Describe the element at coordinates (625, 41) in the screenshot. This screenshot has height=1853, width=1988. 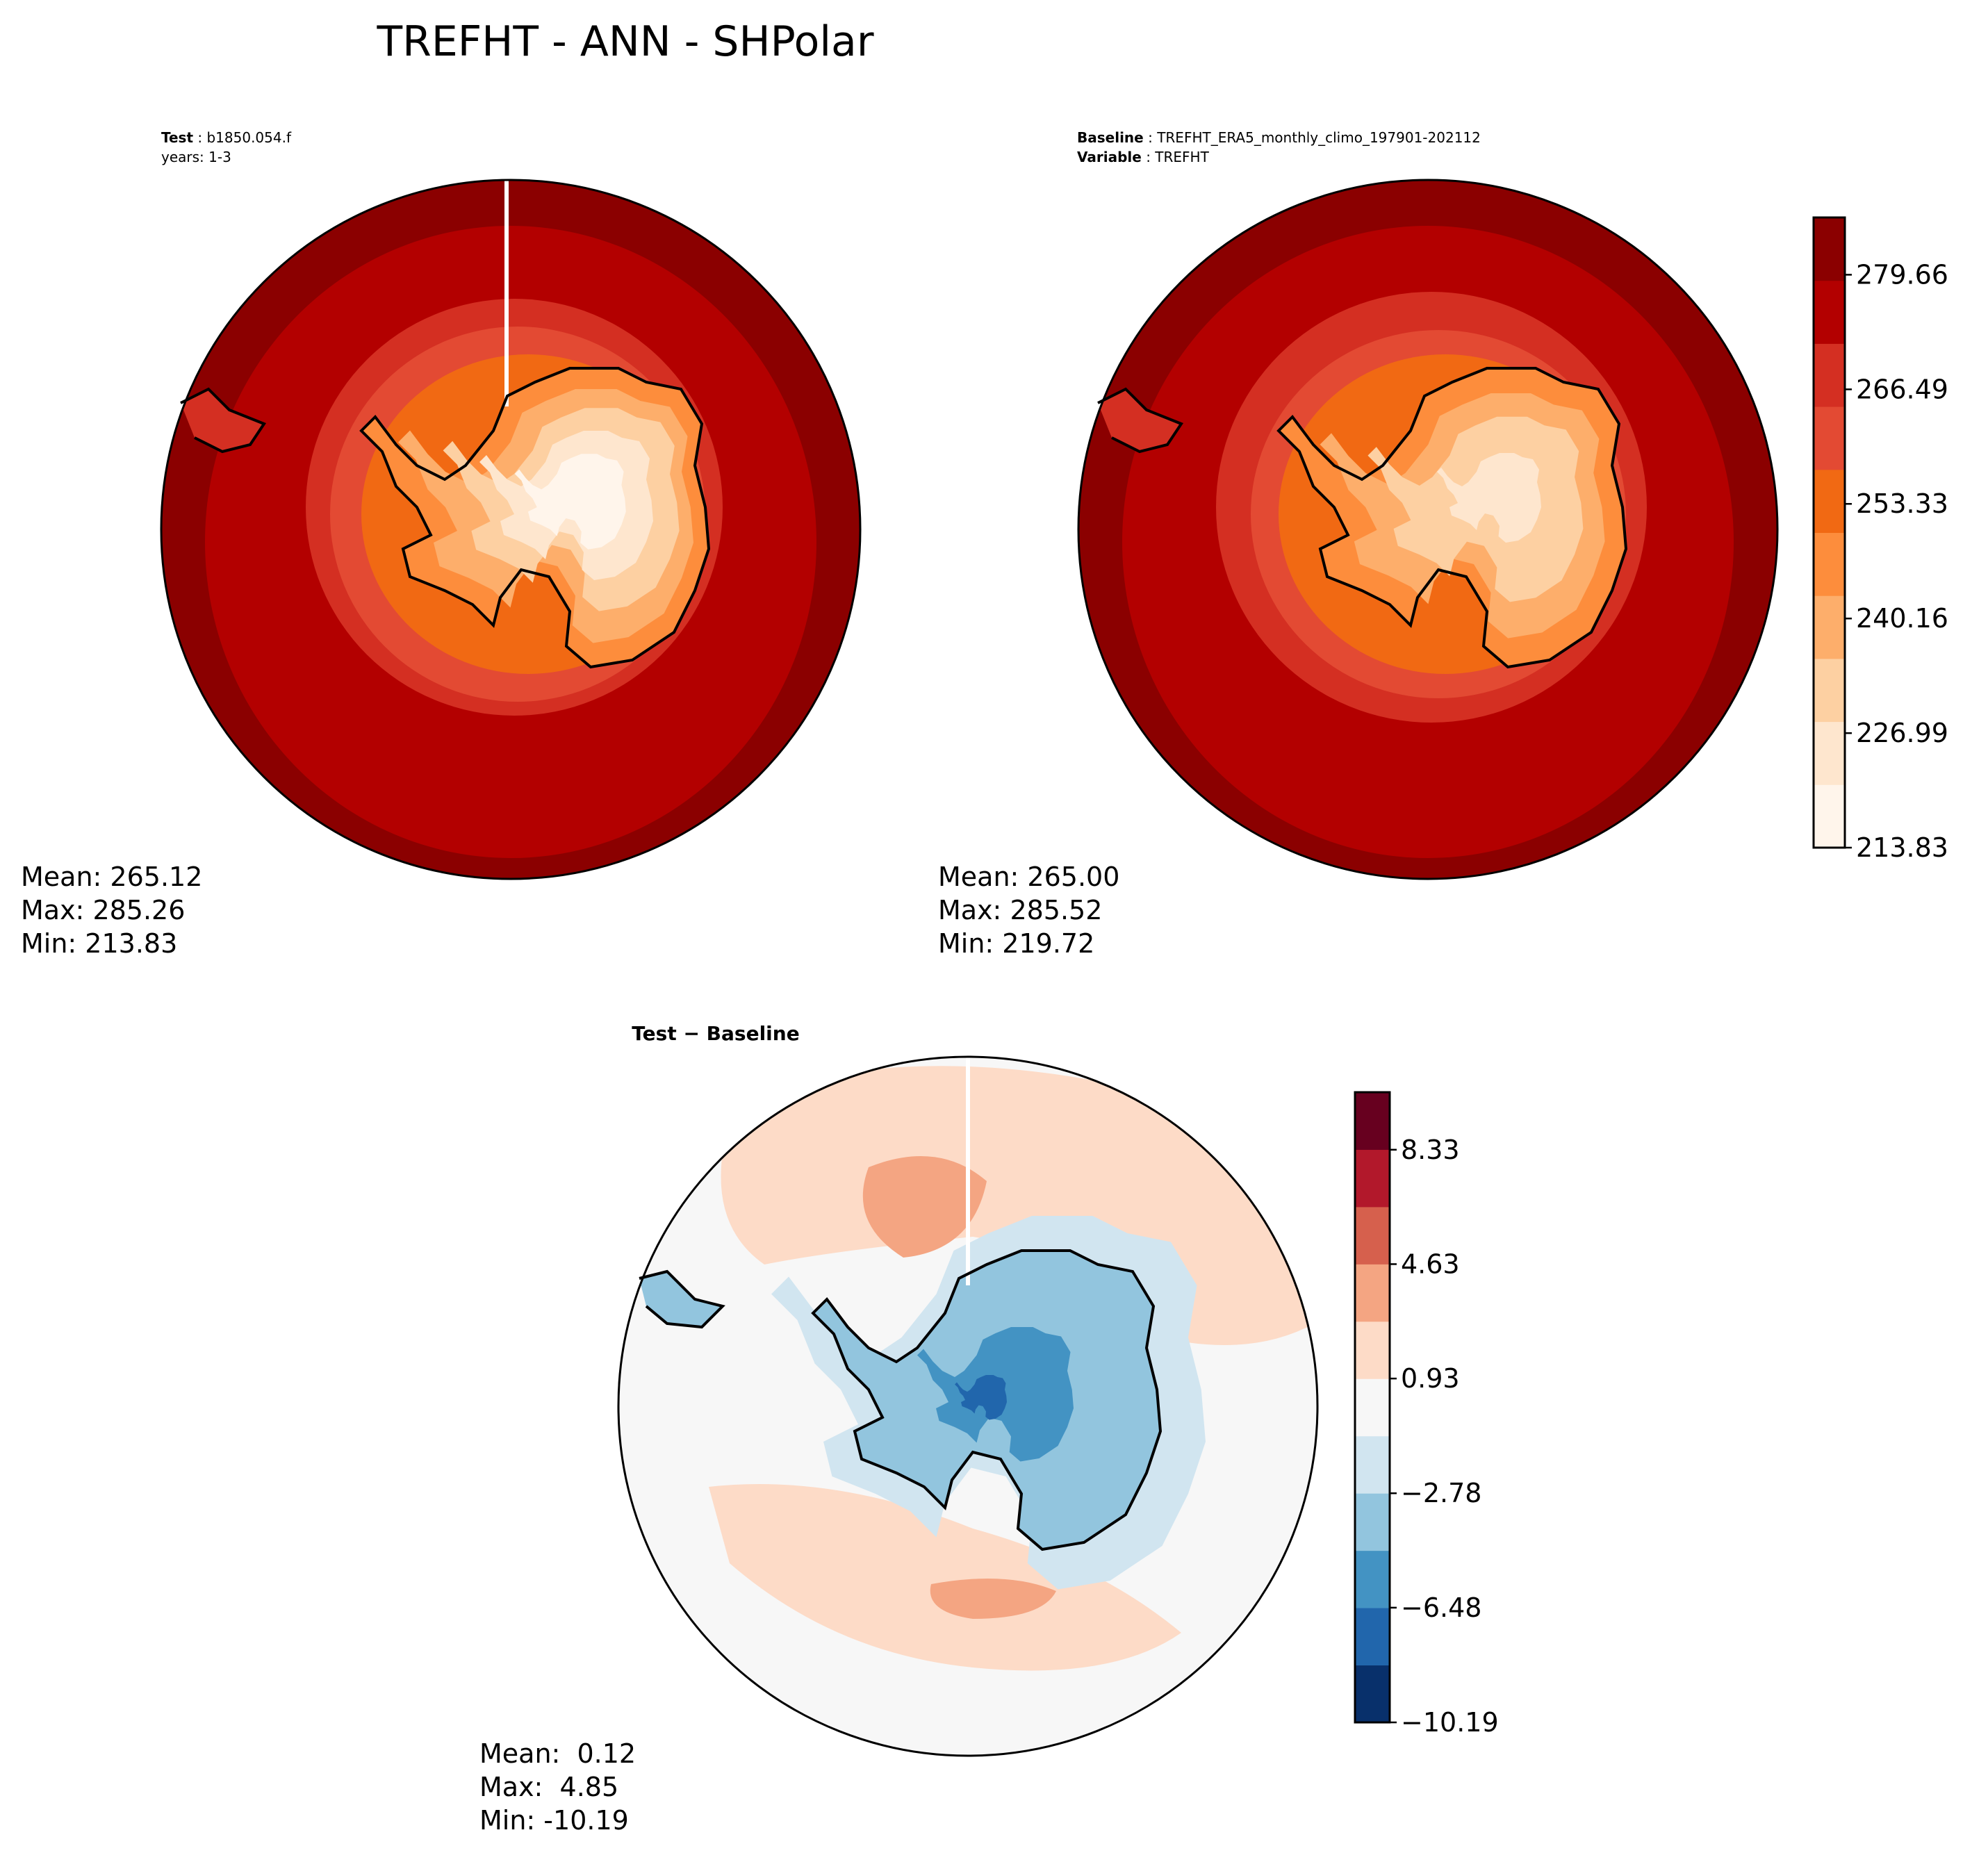
I see `figure-title: TREFHT - ANN - SHPolar` at that location.